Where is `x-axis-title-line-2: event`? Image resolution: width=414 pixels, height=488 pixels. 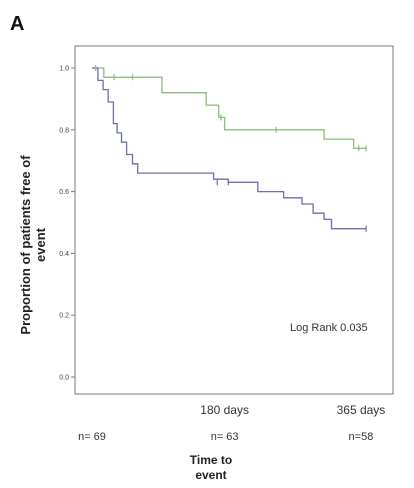 x-axis-title-line-2: event is located at coordinates (210, 475).